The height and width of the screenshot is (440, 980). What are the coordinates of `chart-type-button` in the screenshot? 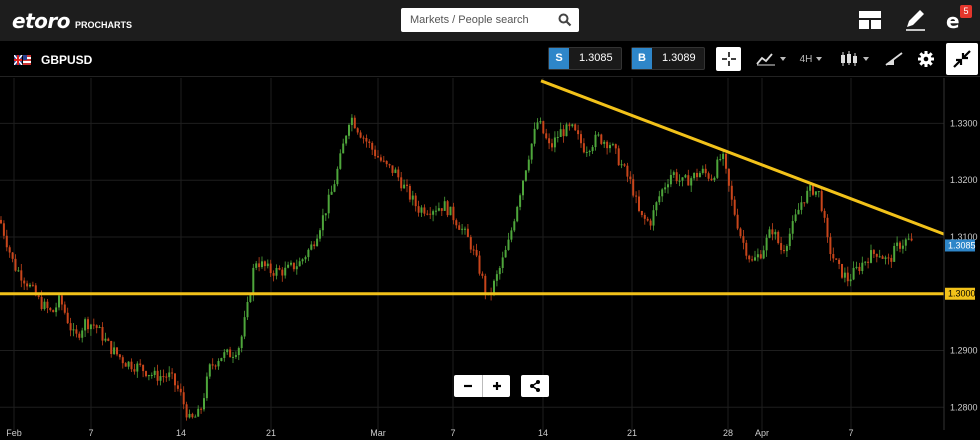 It's located at (854, 59).